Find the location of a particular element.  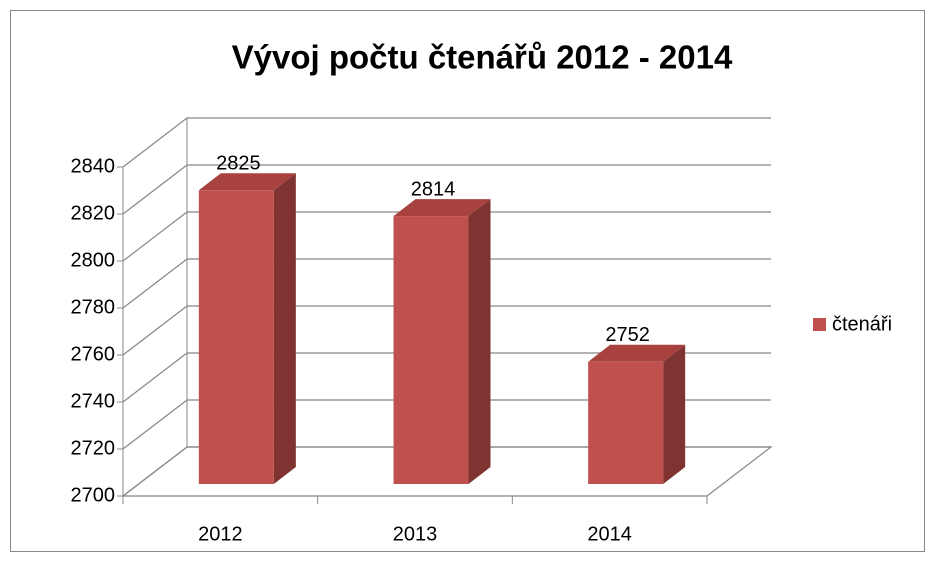

y-tick-label: 2840 is located at coordinates (93, 166).